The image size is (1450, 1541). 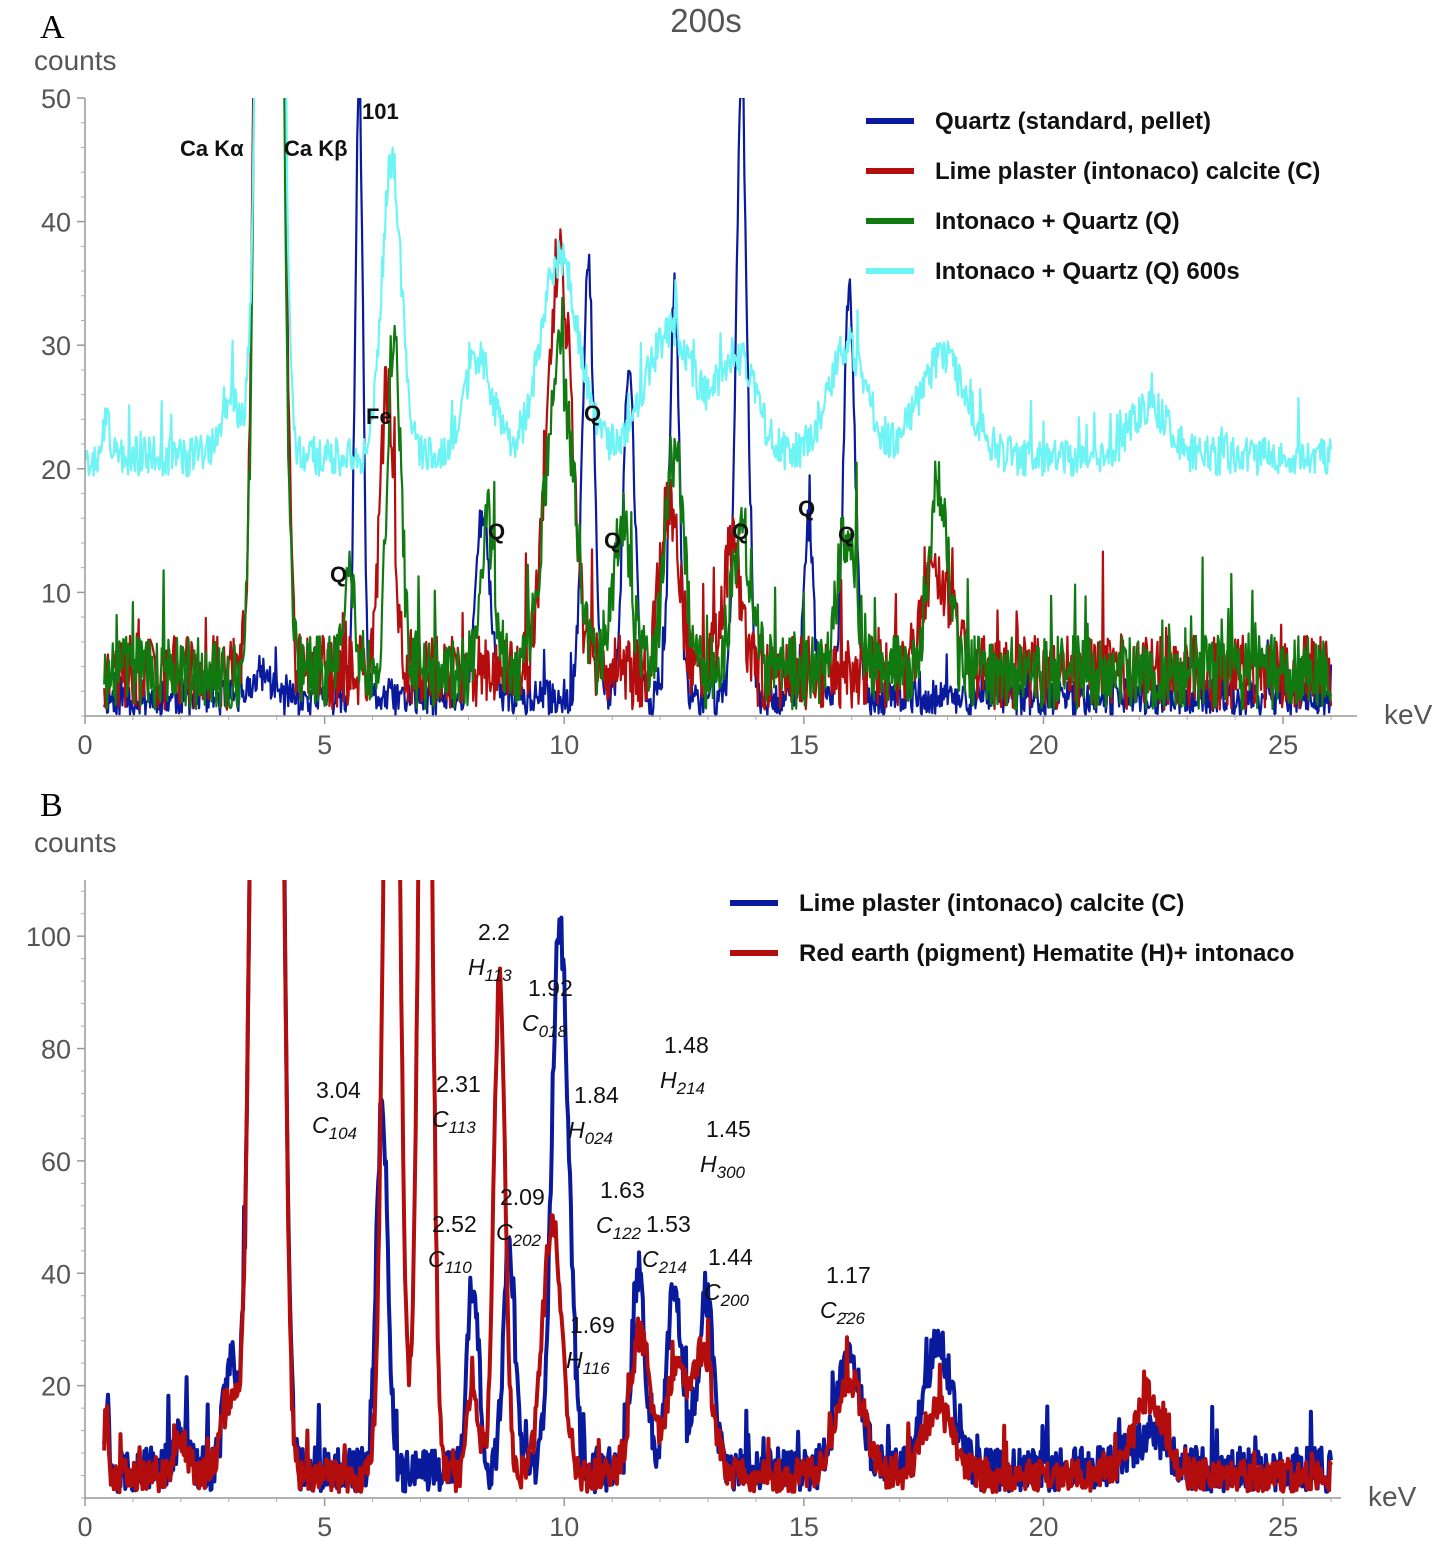 What do you see at coordinates (56, 99) in the screenshot?
I see `y-tick-label: 50` at bounding box center [56, 99].